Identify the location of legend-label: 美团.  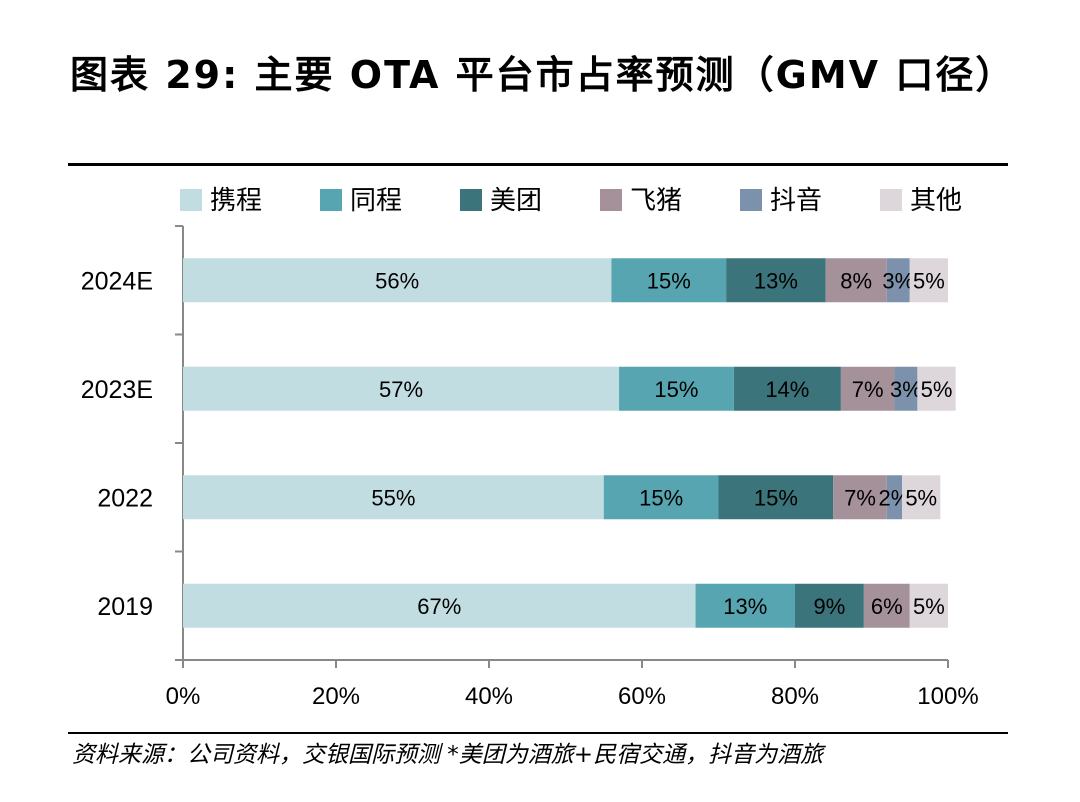
(516, 201).